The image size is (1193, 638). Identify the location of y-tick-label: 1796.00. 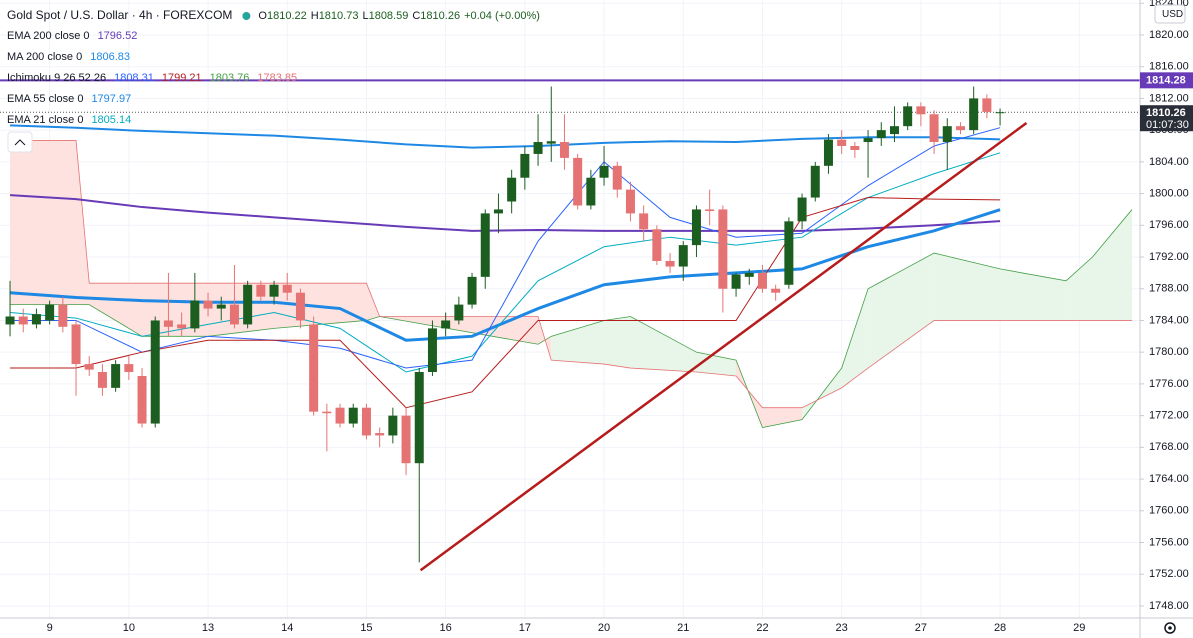
(1169, 225).